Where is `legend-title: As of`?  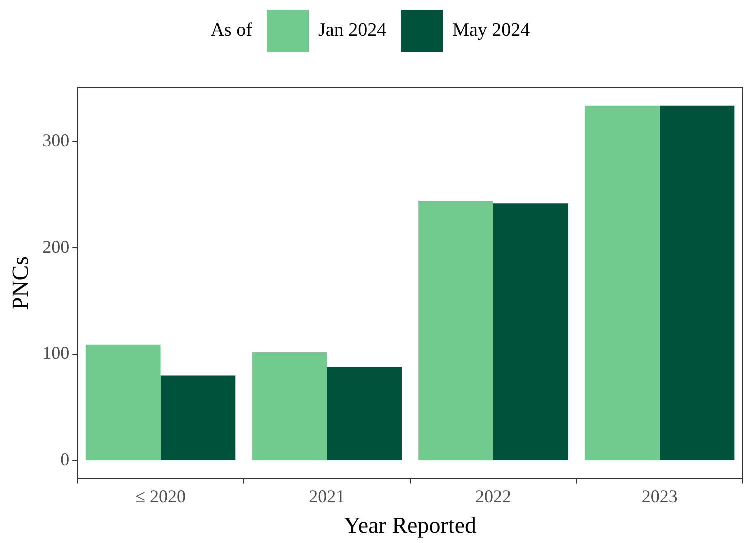 legend-title: As of is located at coordinates (231, 31).